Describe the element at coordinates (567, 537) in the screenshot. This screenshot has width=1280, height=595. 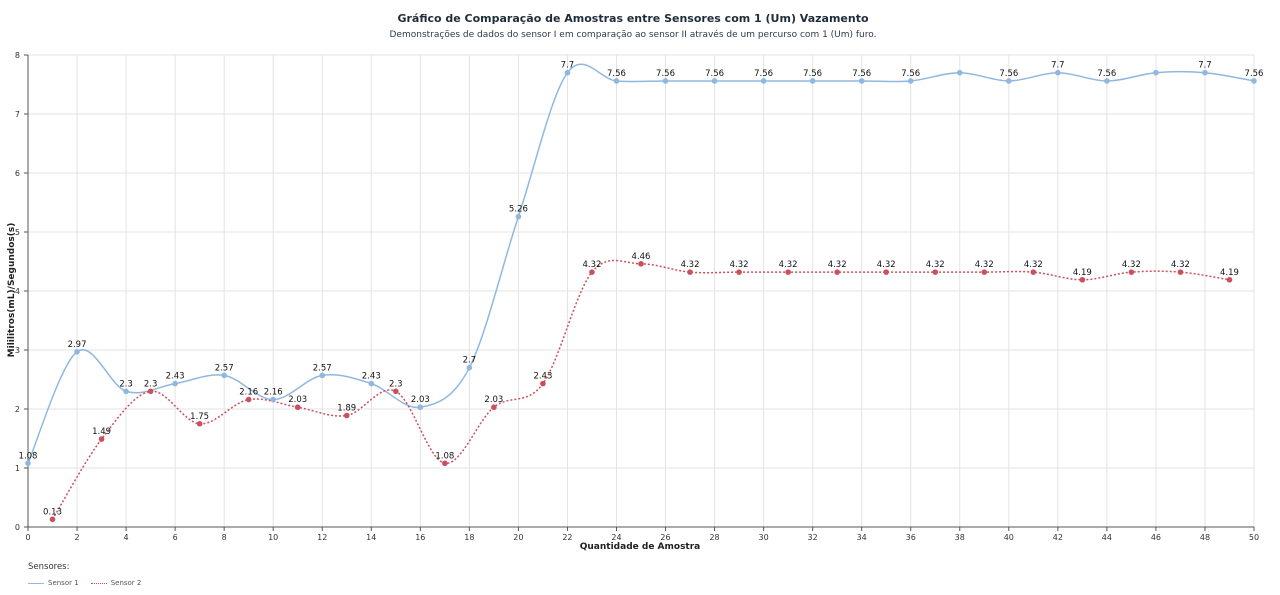
I see `x-tick-label: 22` at that location.